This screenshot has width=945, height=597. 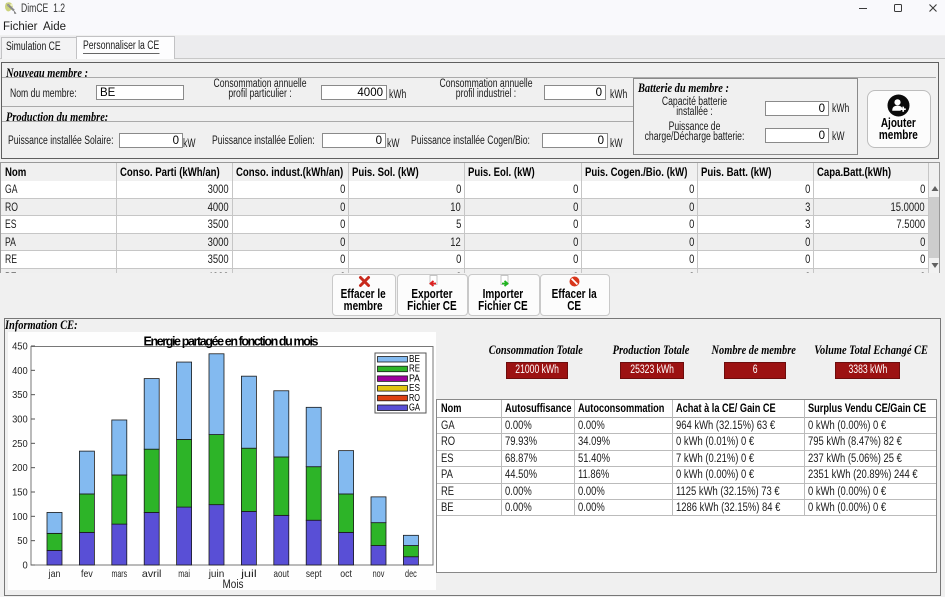 What do you see at coordinates (282, 574) in the screenshot?
I see `svg-text: aout` at bounding box center [282, 574].